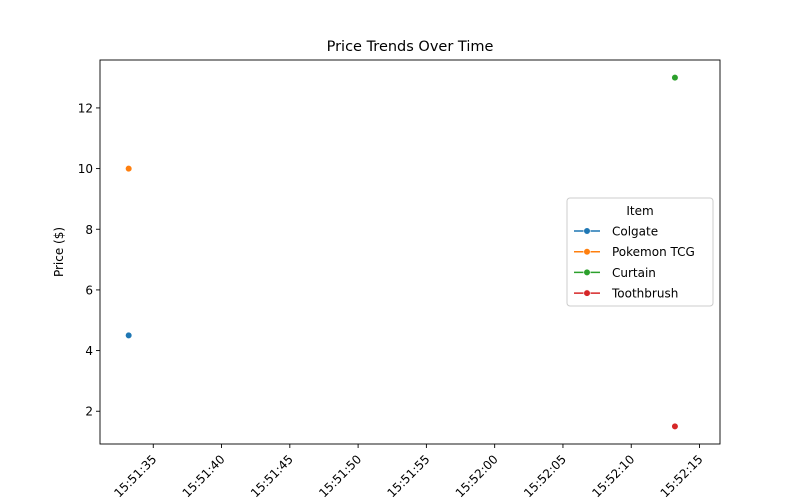  Describe the element at coordinates (85, 108) in the screenshot. I see `y-tick-label: 12` at that location.